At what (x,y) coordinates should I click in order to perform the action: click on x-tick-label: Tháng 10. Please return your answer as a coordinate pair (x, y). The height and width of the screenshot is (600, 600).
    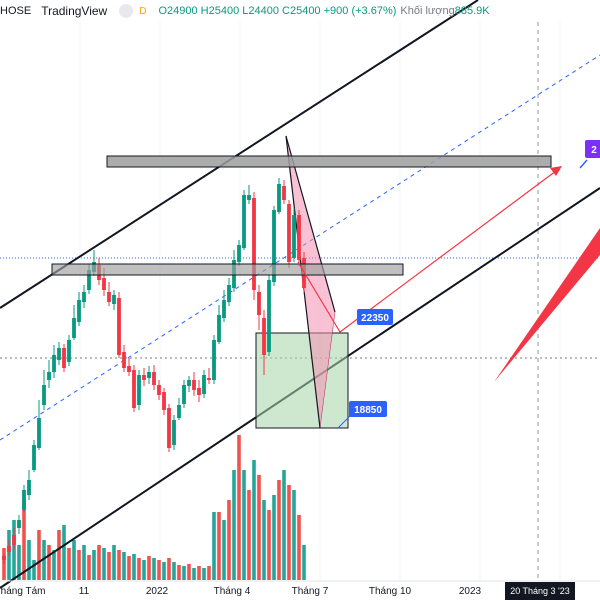
    Looking at the image, I should click on (390, 591).